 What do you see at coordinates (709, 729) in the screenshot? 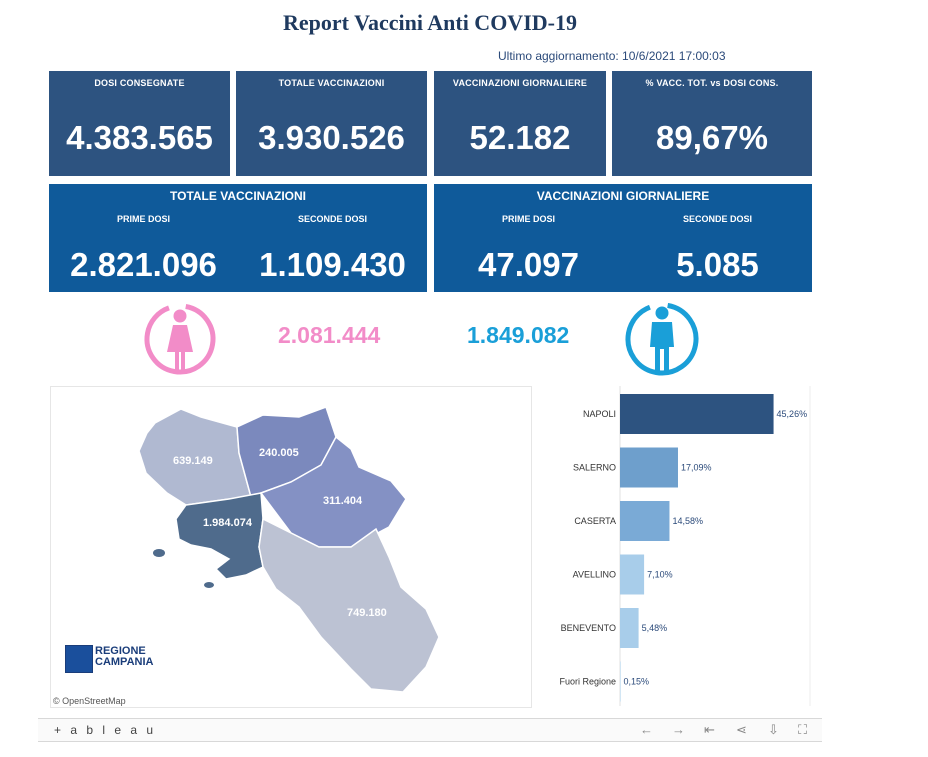
I see `revert-icon: ⇤` at bounding box center [709, 729].